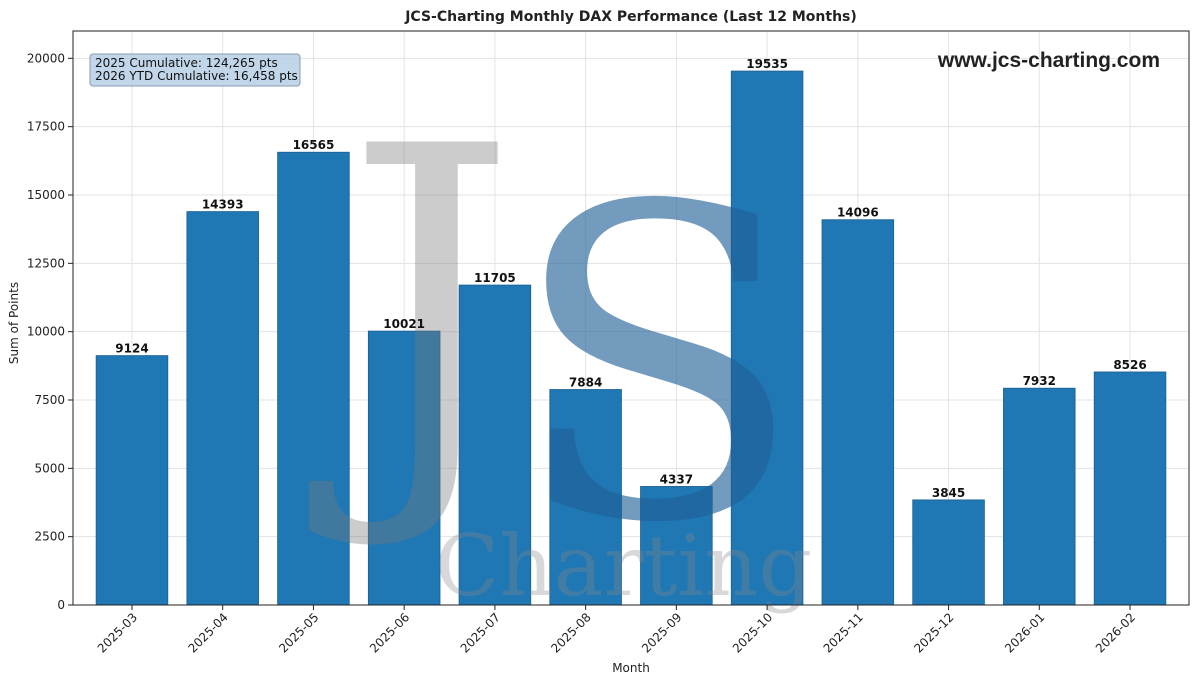 The height and width of the screenshot is (683, 1200). What do you see at coordinates (631, 668) in the screenshot?
I see `x-axis-label: Month` at bounding box center [631, 668].